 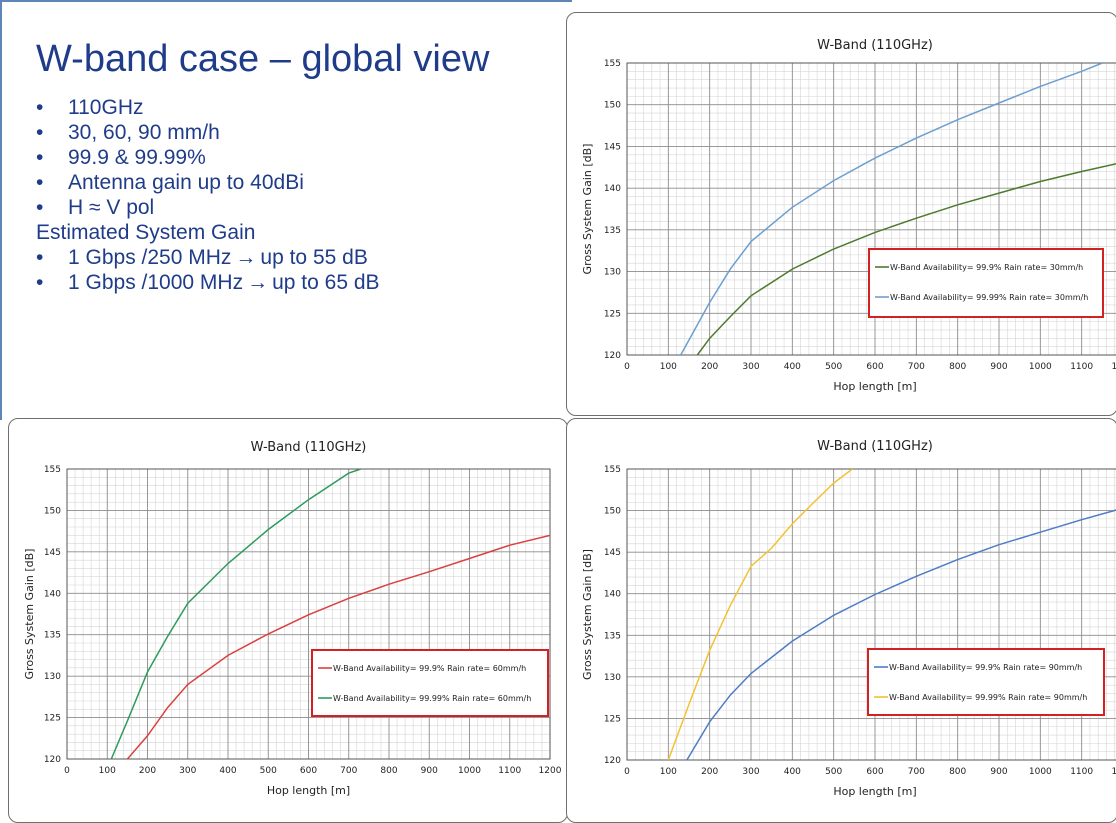 I want to click on gain-right-text: up to 65 dB, so click(x=326, y=282).